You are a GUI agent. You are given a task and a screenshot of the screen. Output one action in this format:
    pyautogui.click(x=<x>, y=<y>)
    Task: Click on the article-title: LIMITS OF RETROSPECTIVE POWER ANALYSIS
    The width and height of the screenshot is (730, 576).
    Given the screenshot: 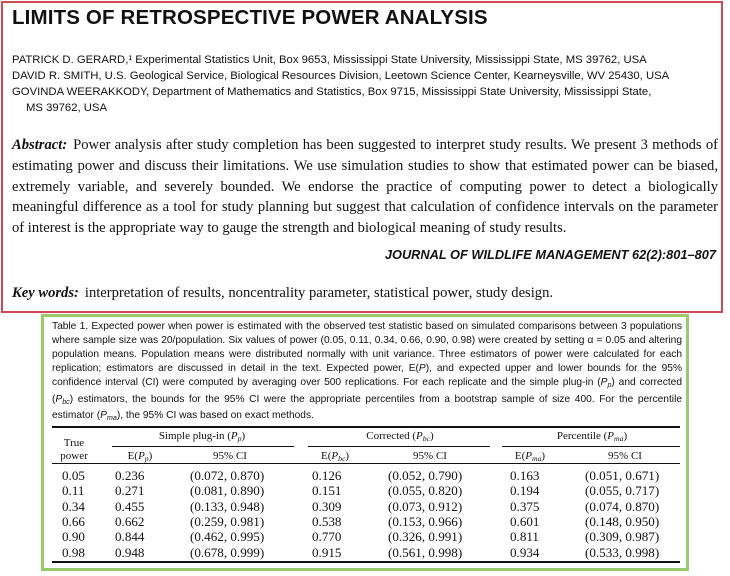 What is the action you would take?
    pyautogui.click(x=250, y=17)
    